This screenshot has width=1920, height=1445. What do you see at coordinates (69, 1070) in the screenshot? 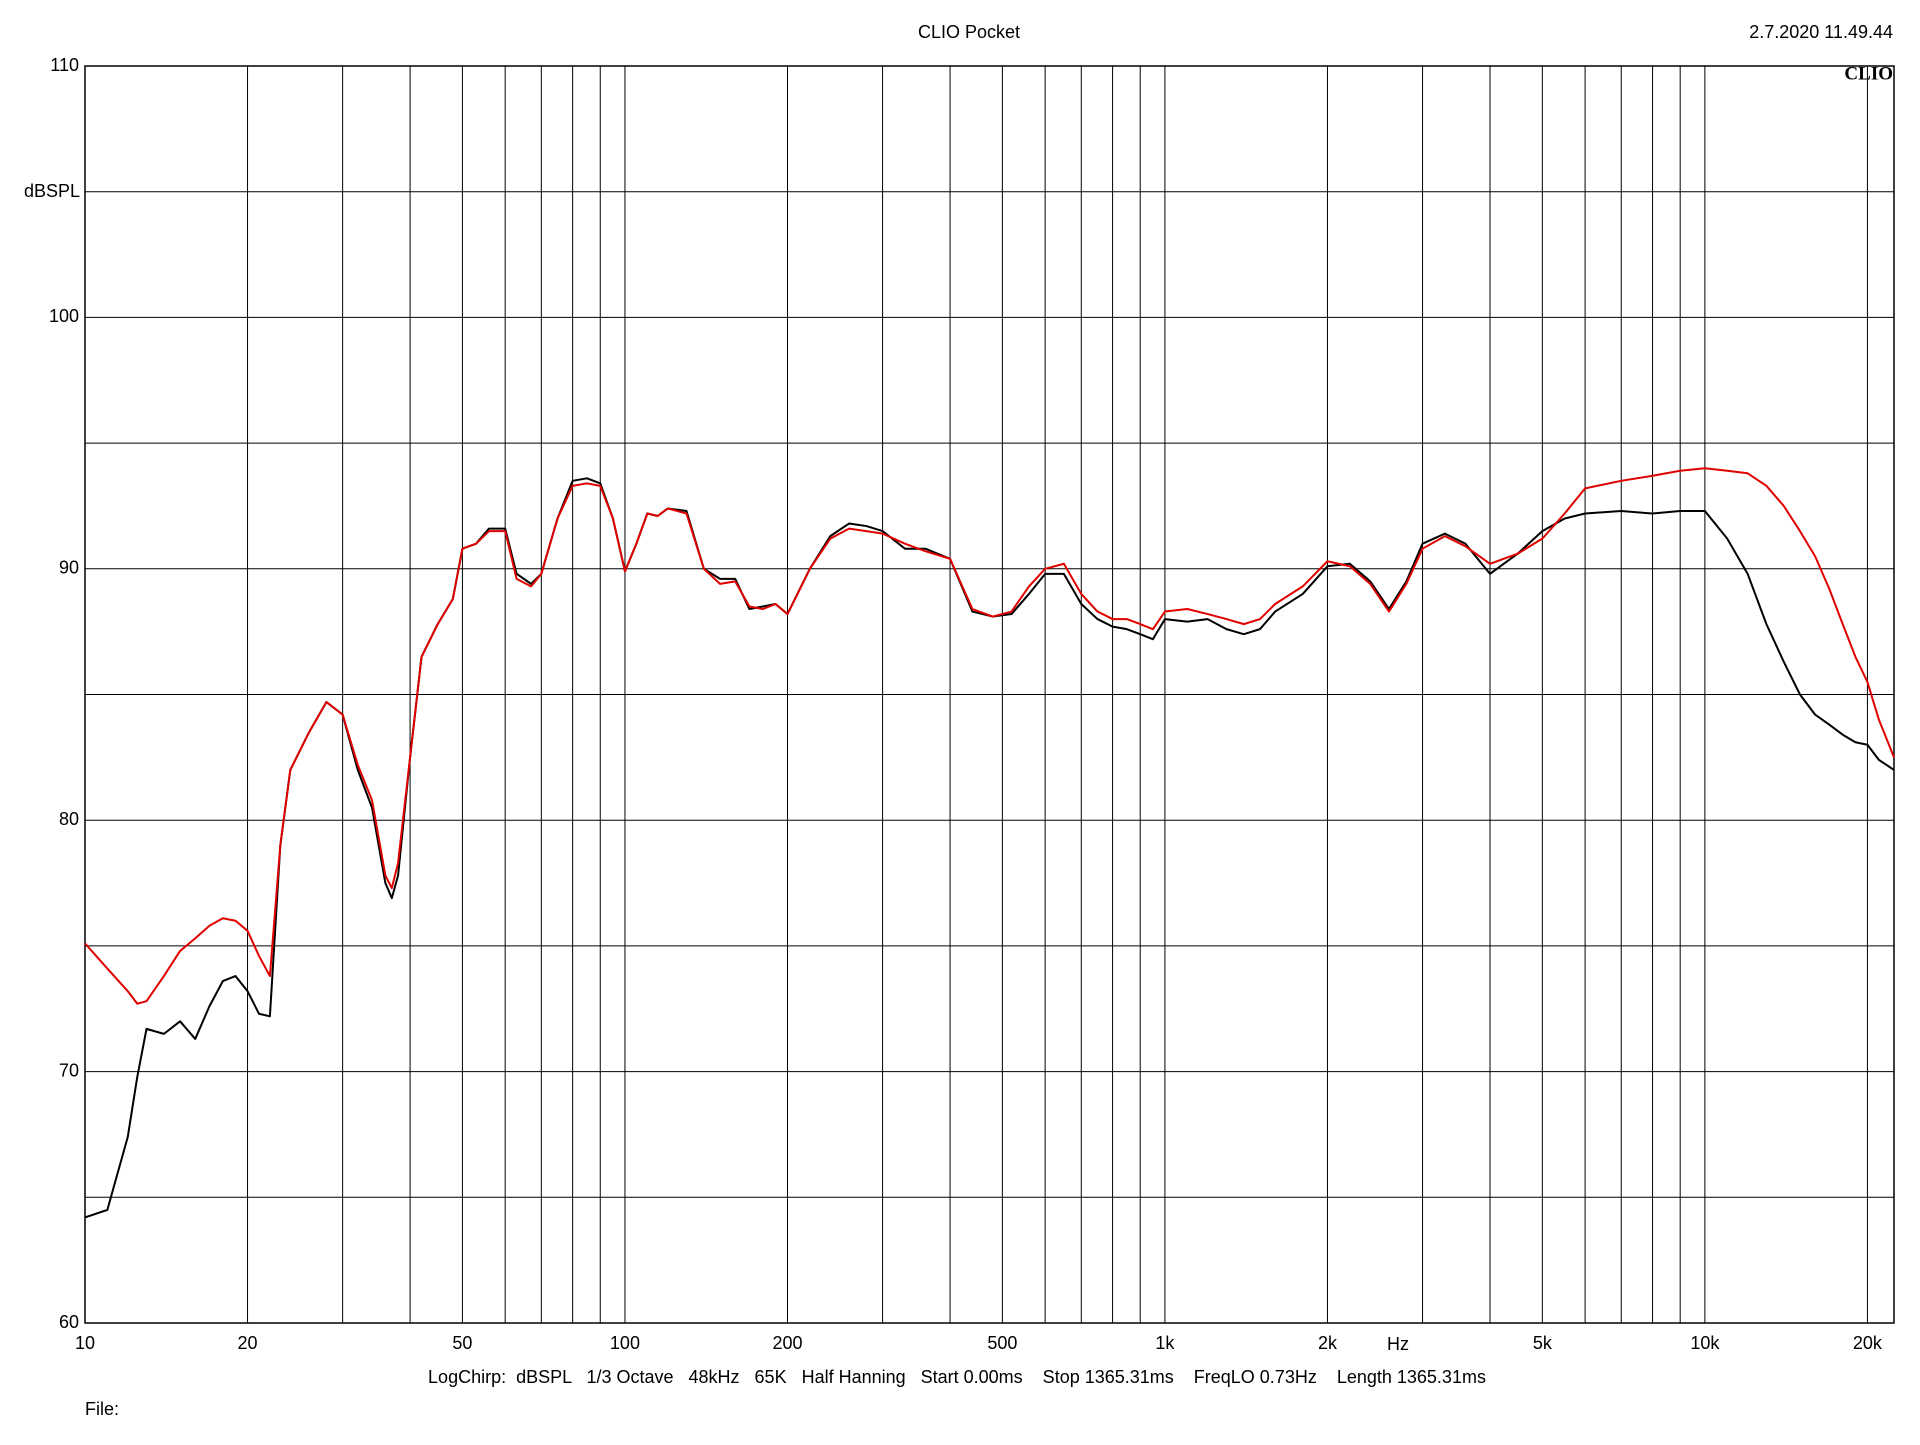
I see `y-tick-label: 70` at bounding box center [69, 1070].